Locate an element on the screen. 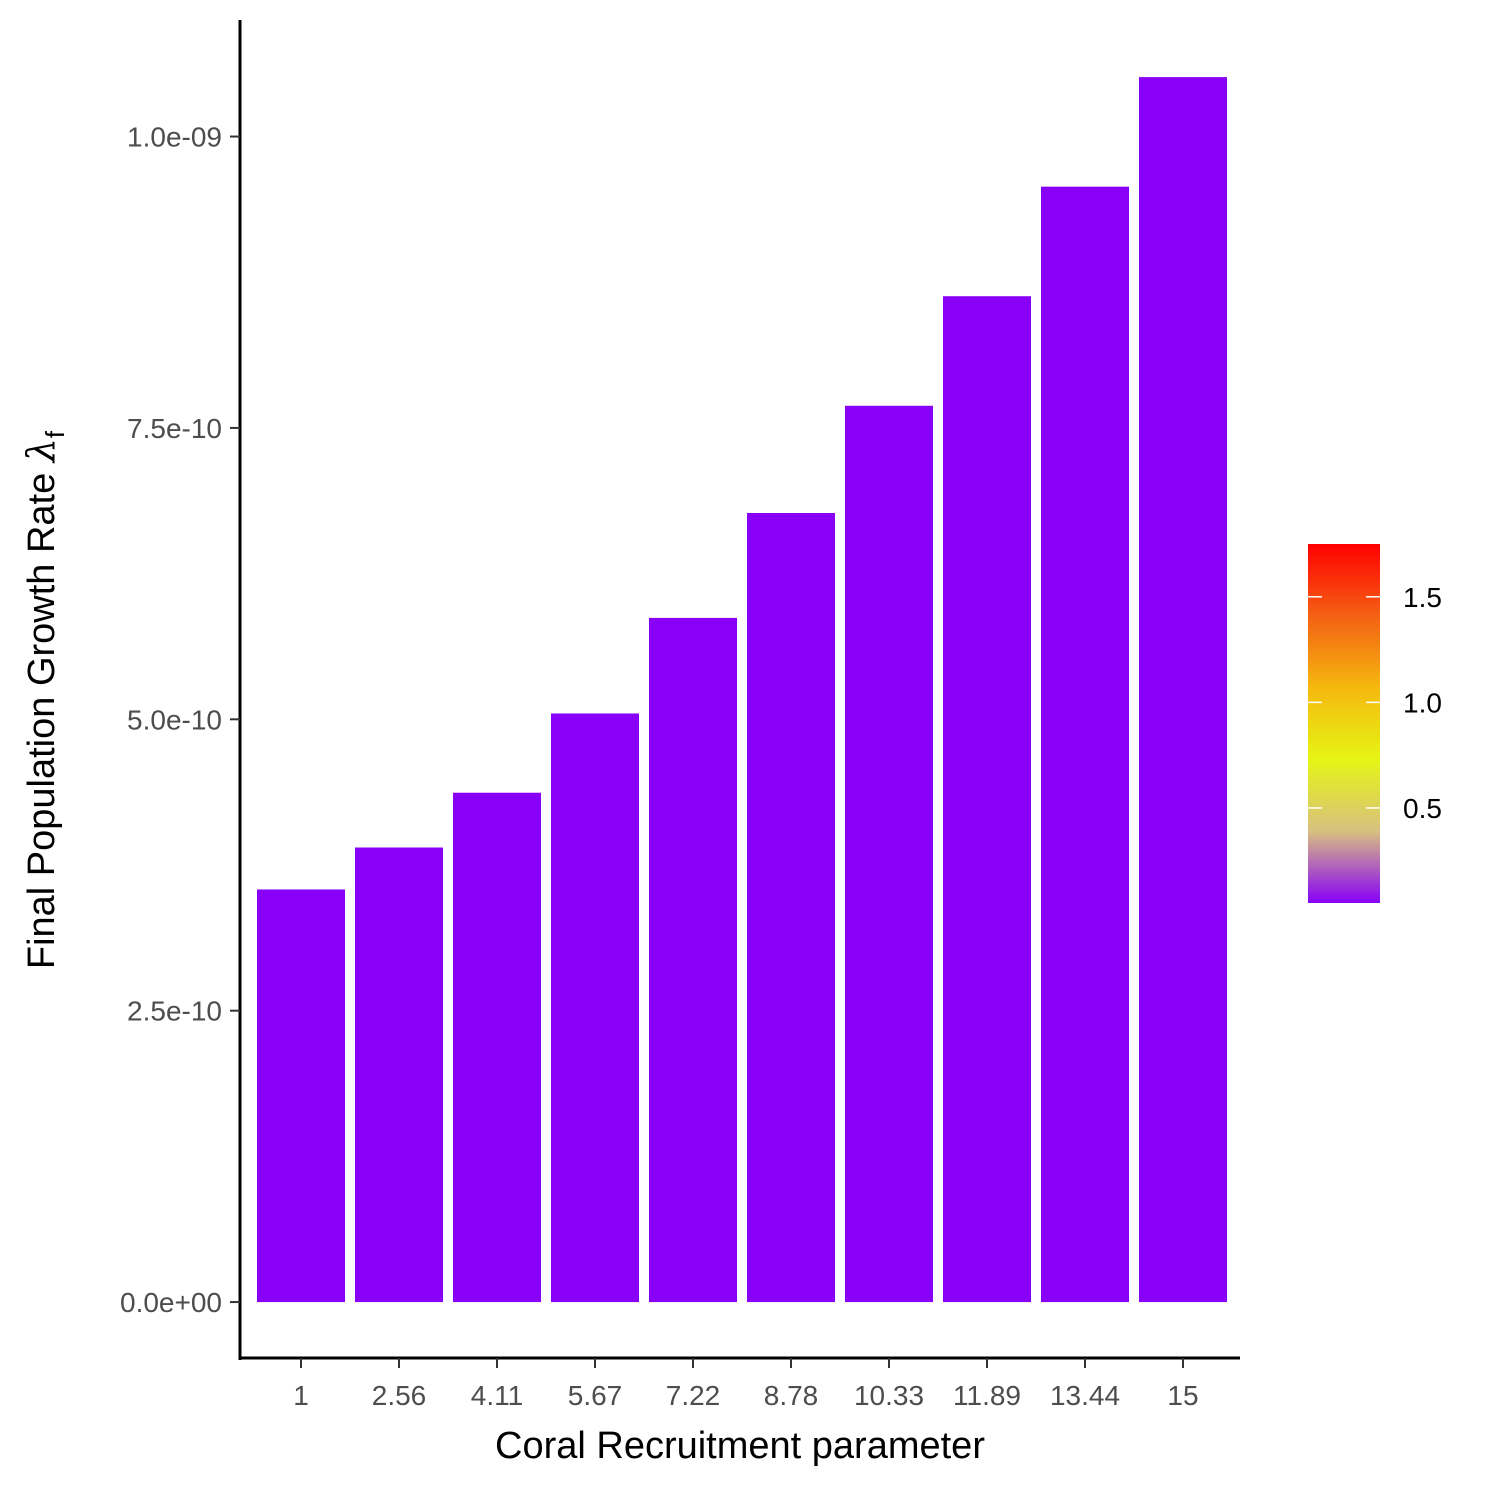  x-axis-title: Coral Recruitment parameter is located at coordinates (740, 1446).